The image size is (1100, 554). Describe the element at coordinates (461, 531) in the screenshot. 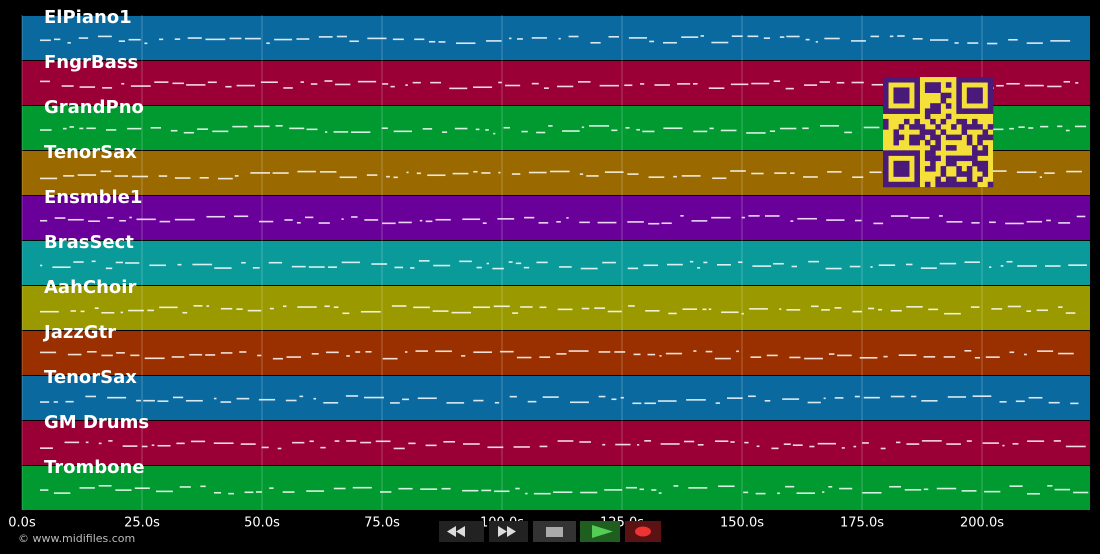

I see `rewind-button` at that location.